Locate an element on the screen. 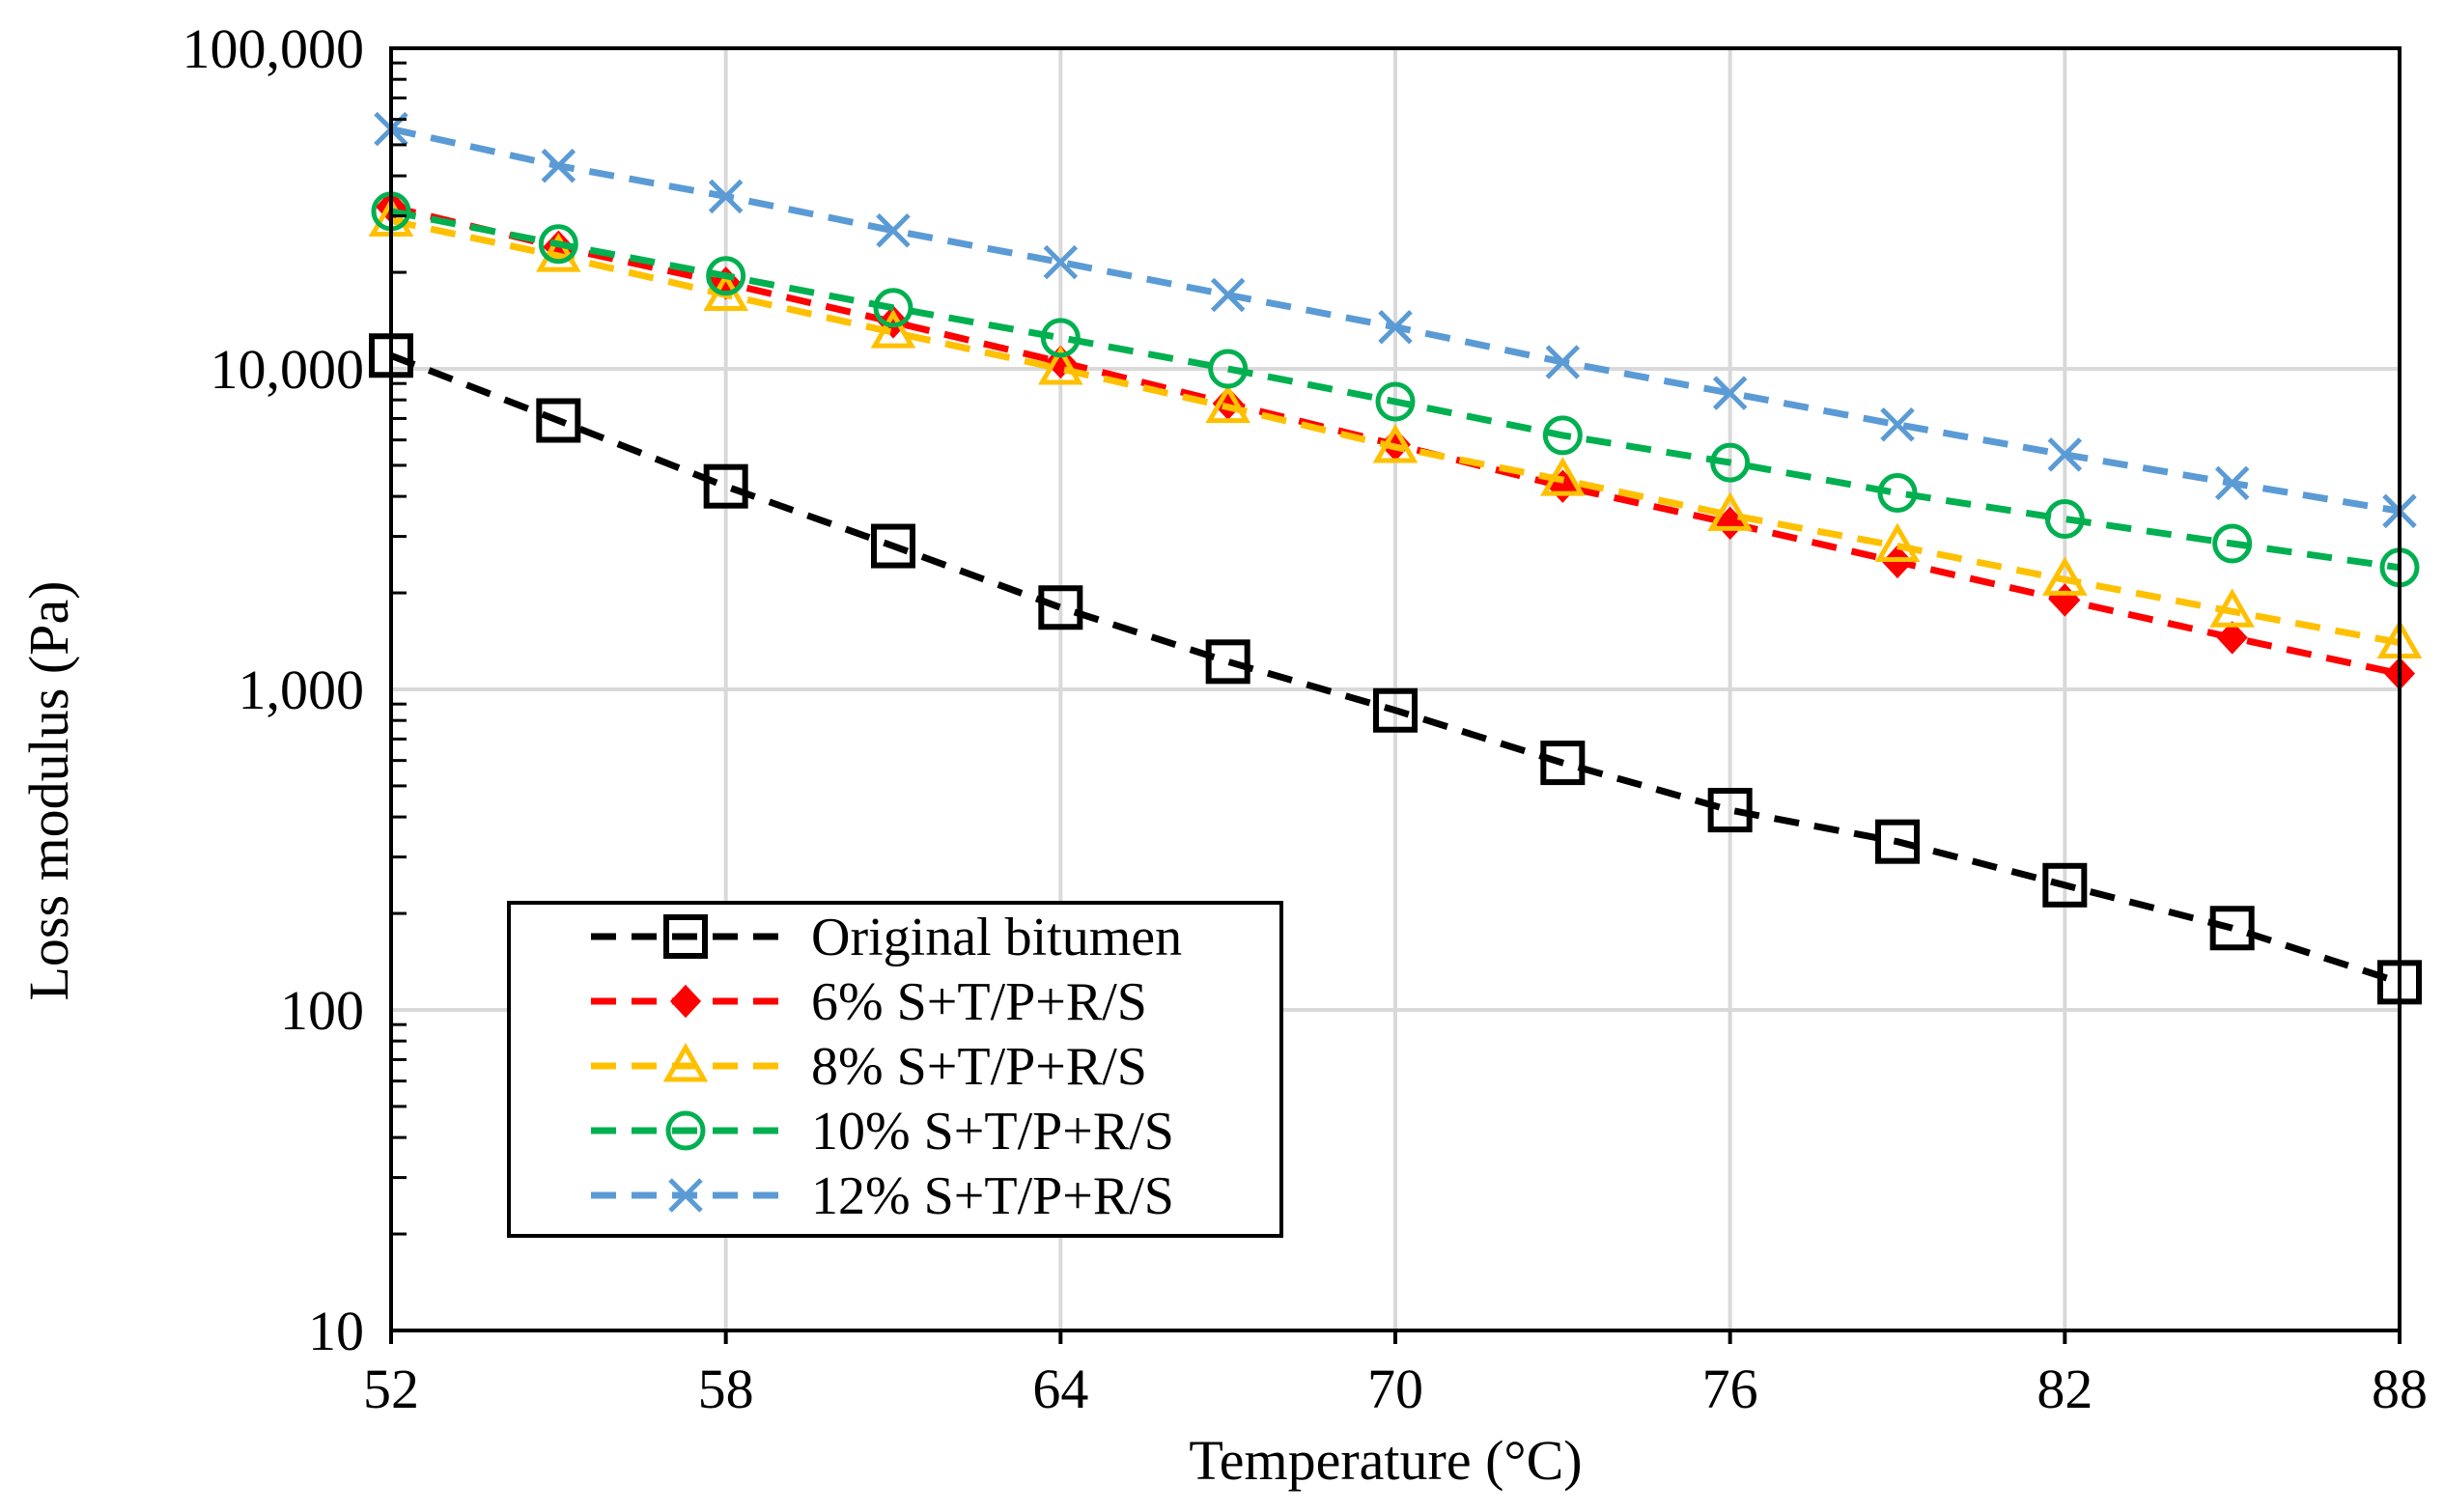 The width and height of the screenshot is (2444, 1512). y-tick-label: 10,000 is located at coordinates (288, 370).